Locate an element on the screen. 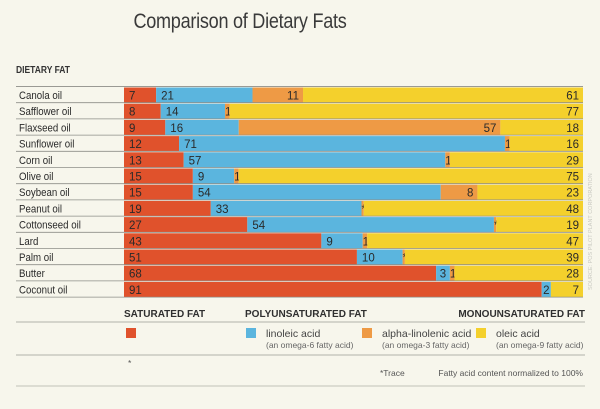 The width and height of the screenshot is (600, 409). trace-marker-sample: * is located at coordinates (130, 363).